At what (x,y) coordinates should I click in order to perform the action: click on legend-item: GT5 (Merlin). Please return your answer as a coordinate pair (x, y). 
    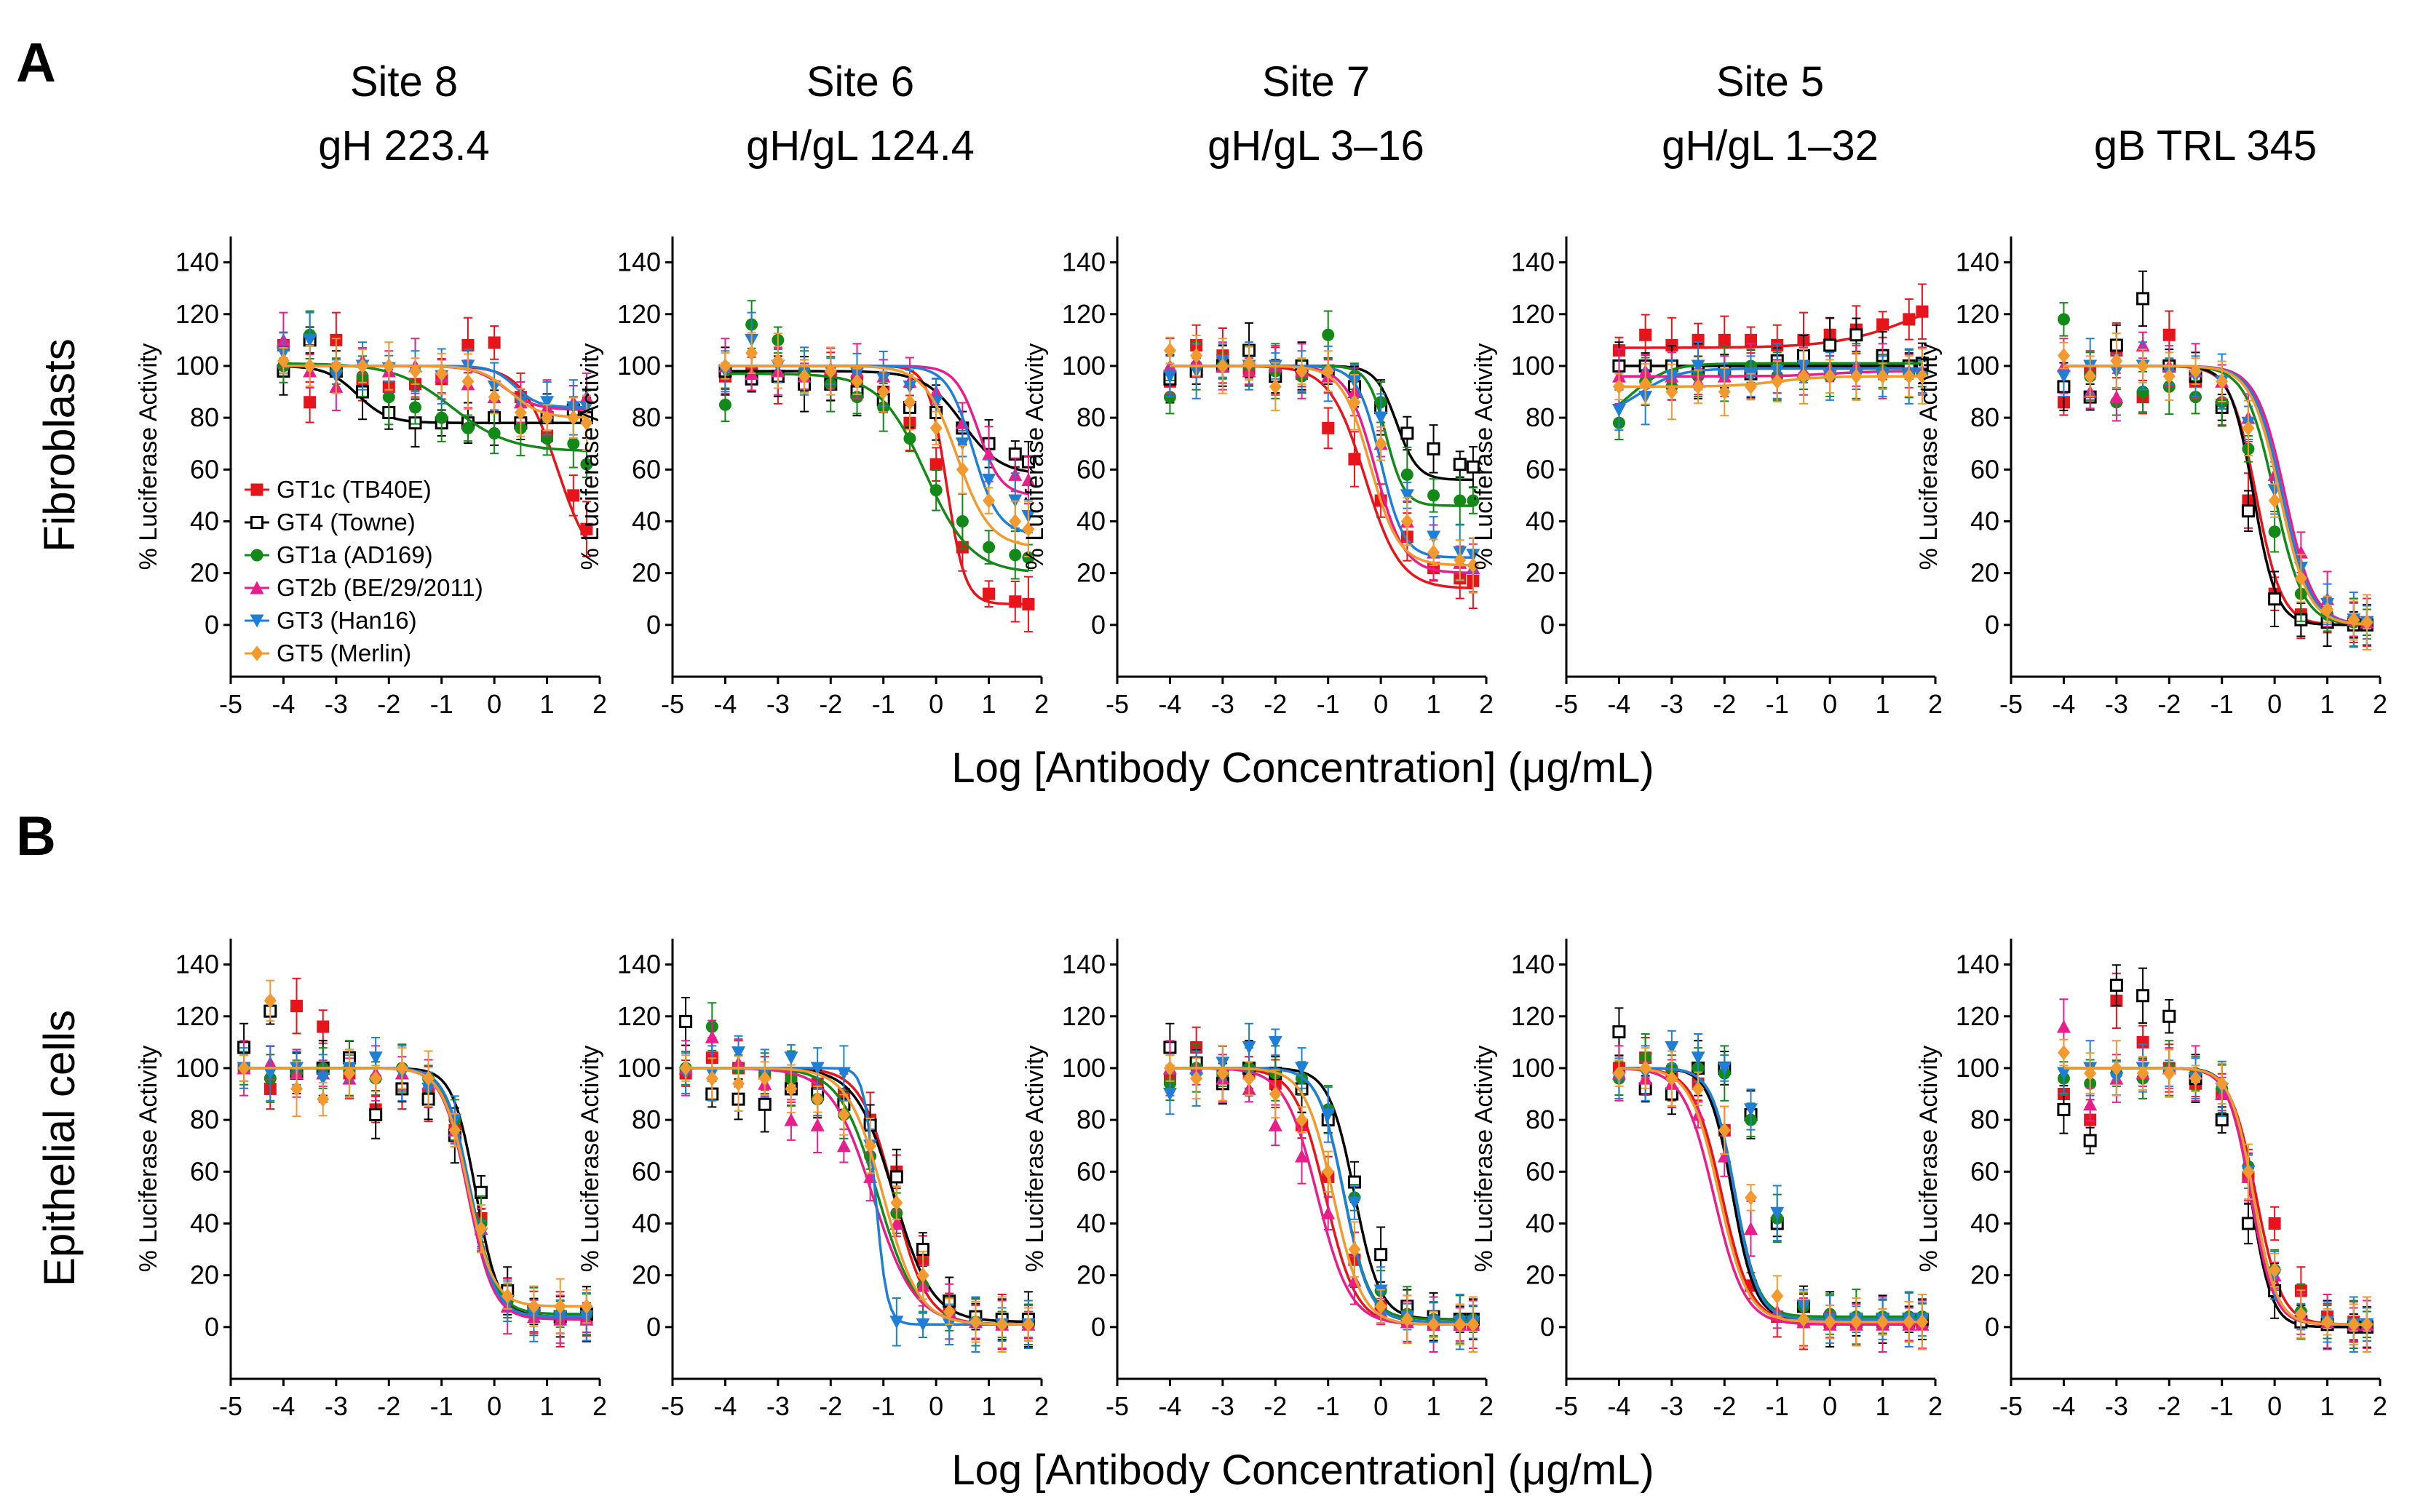
    Looking at the image, I should click on (328, 653).